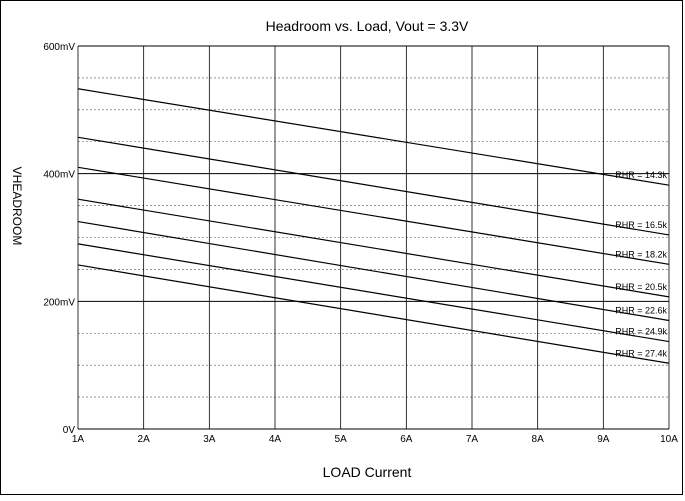  What do you see at coordinates (406, 439) in the screenshot?
I see `x-tick-label: 6A` at bounding box center [406, 439].